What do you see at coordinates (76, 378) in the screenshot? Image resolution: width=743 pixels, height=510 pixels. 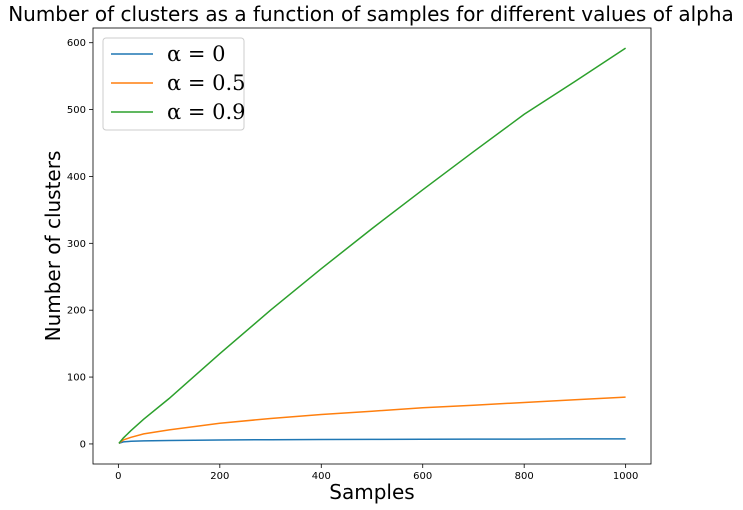 I see `y-tick-label: 100` at bounding box center [76, 378].